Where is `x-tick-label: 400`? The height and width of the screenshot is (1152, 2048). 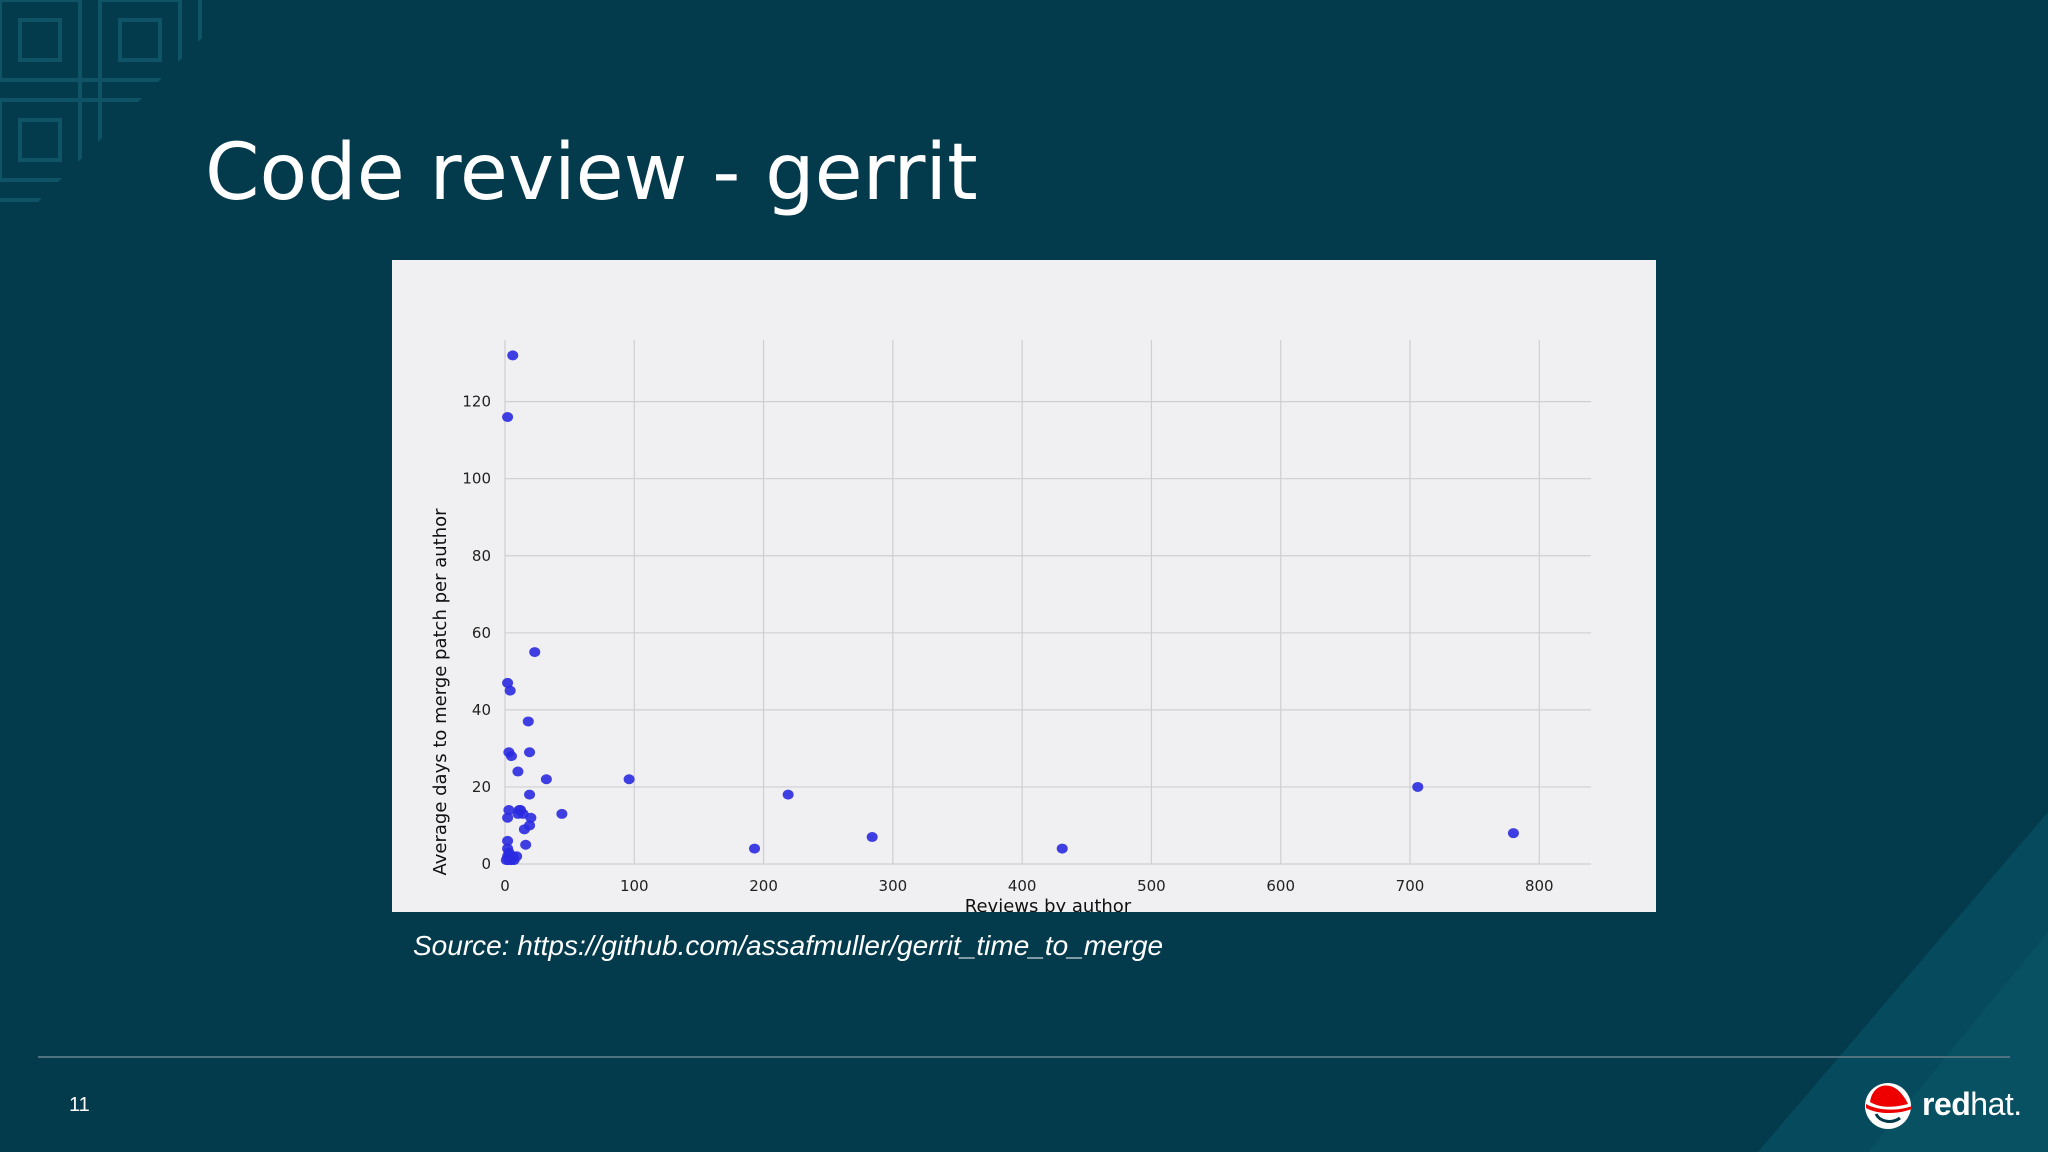 x-tick-label: 400 is located at coordinates (1022, 886).